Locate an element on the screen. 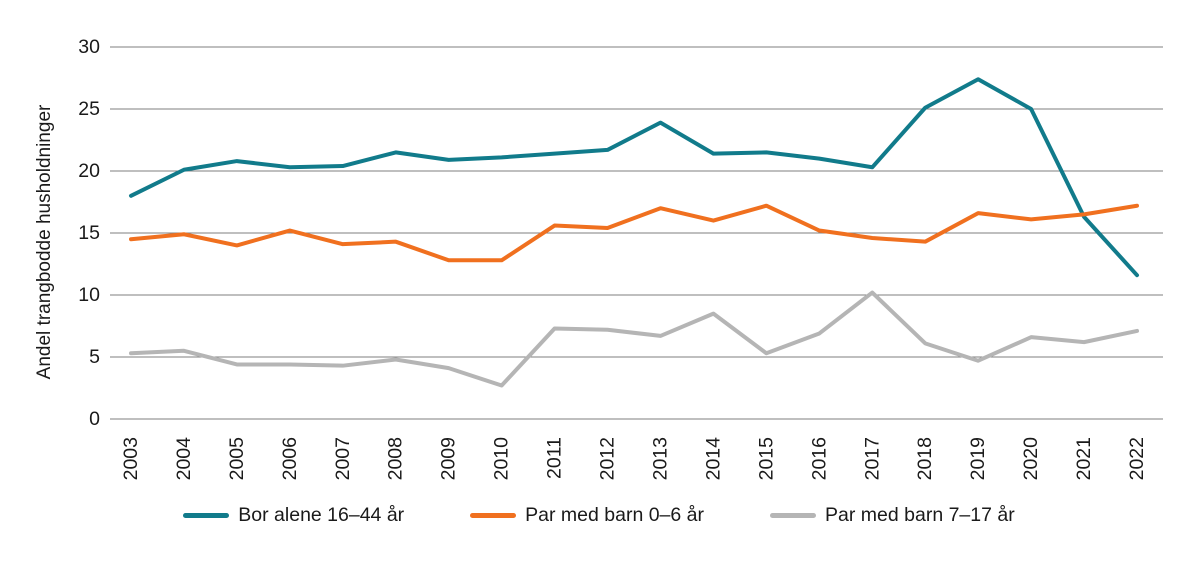  y-tick-label: 20 is located at coordinates (89, 171).